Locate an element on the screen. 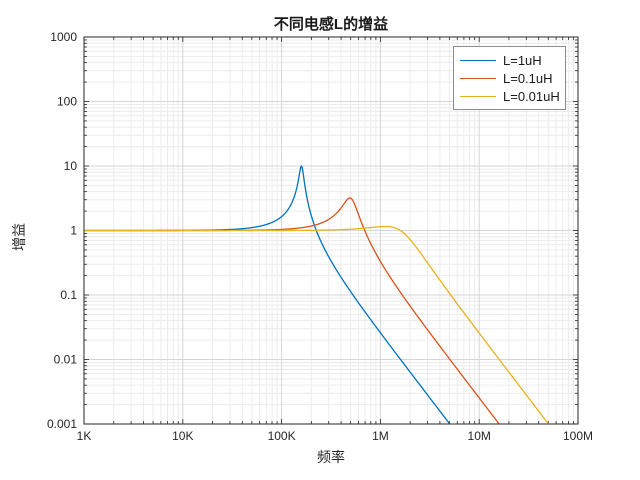 The width and height of the screenshot is (640, 480). legend-item-label: L=0.01uH is located at coordinates (531, 96).